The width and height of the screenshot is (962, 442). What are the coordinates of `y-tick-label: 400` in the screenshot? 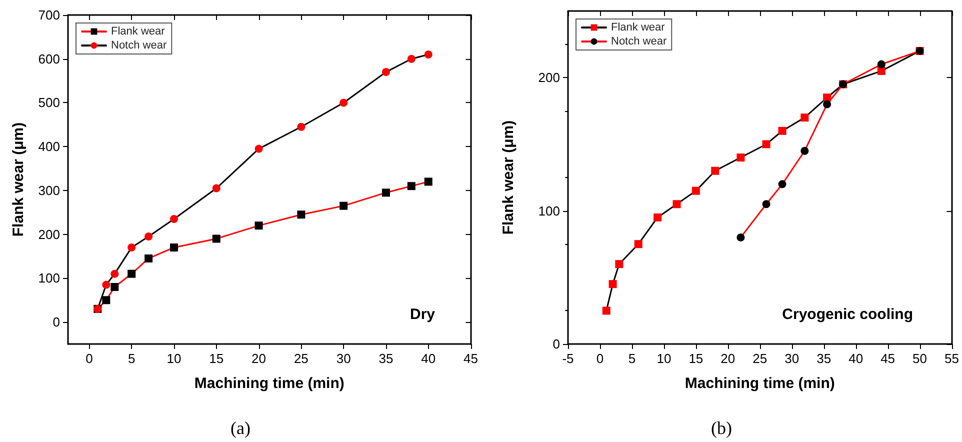 It's located at (49, 146).